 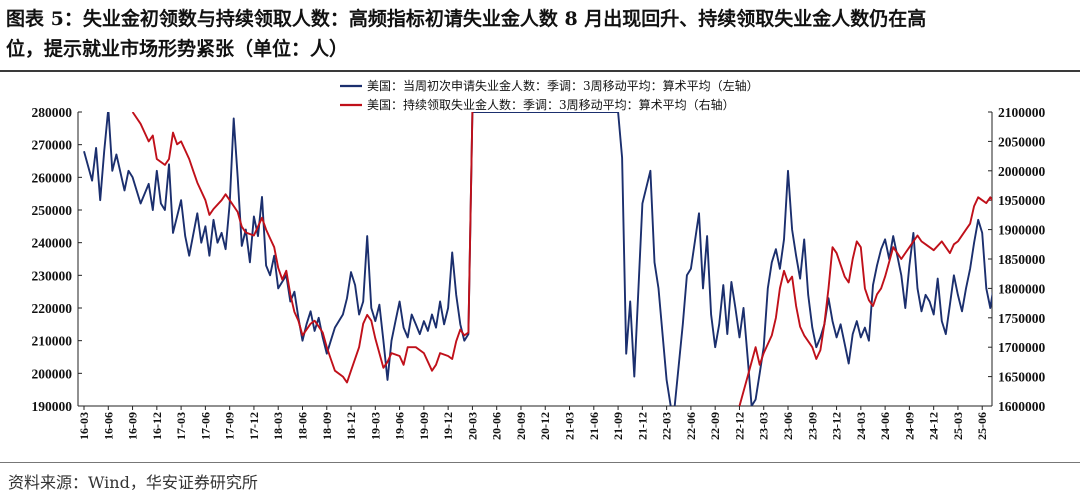 What do you see at coordinates (133, 426) in the screenshot?
I see `x-tick-label: 16-09` at bounding box center [133, 426].